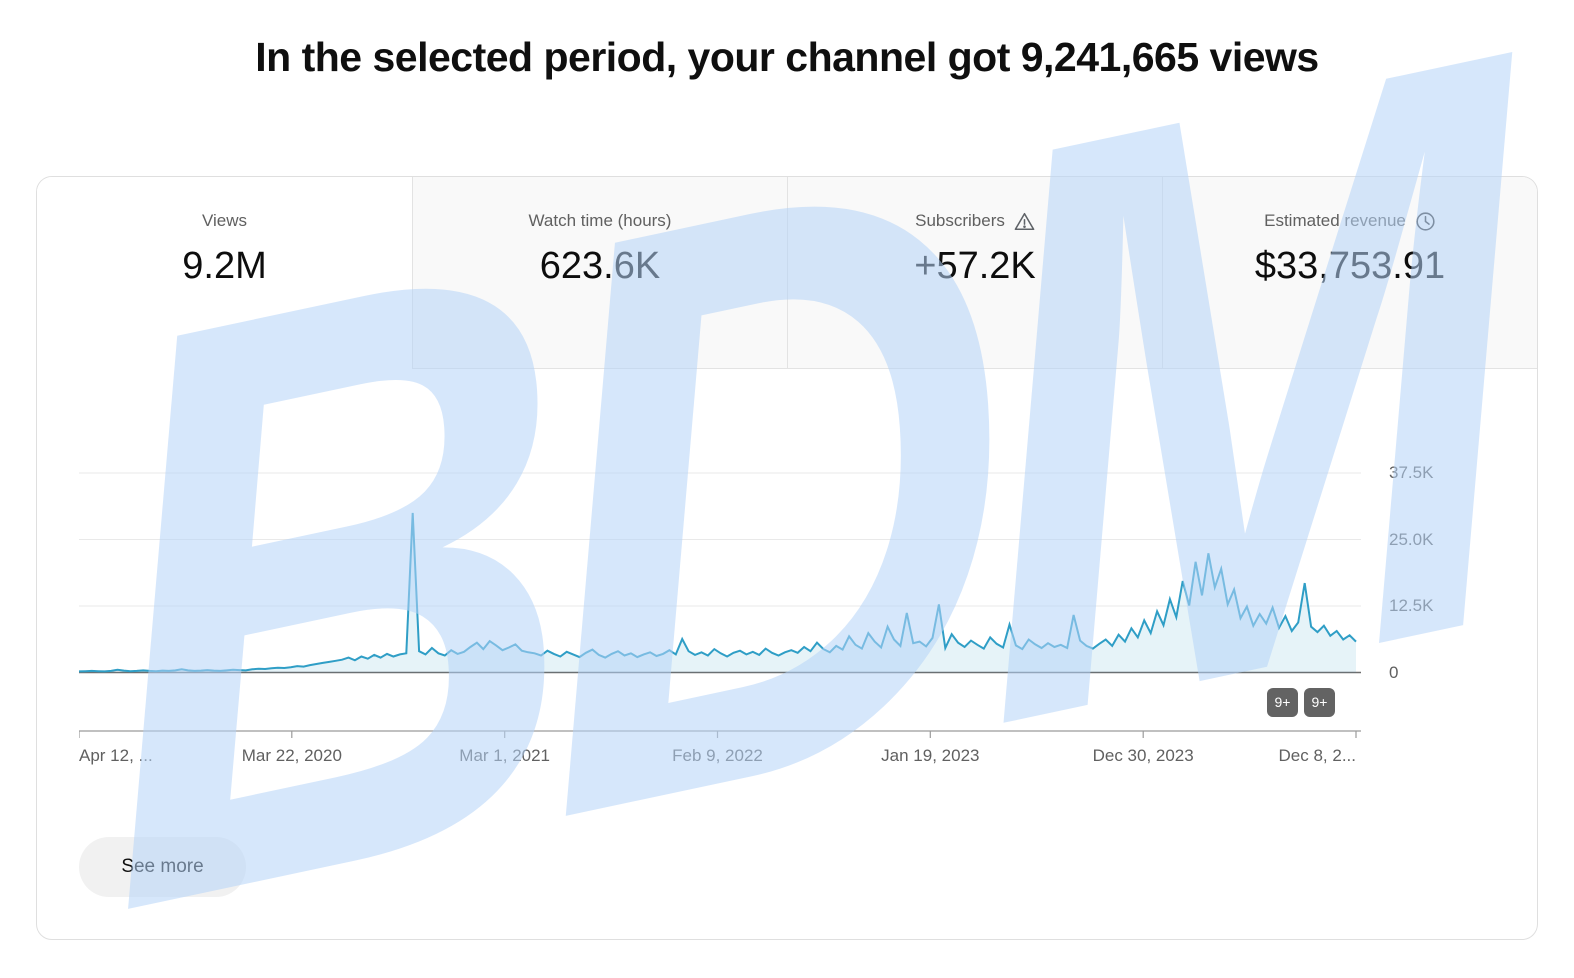  I want to click on tab-subscribers-value: +57.2K, so click(975, 266).